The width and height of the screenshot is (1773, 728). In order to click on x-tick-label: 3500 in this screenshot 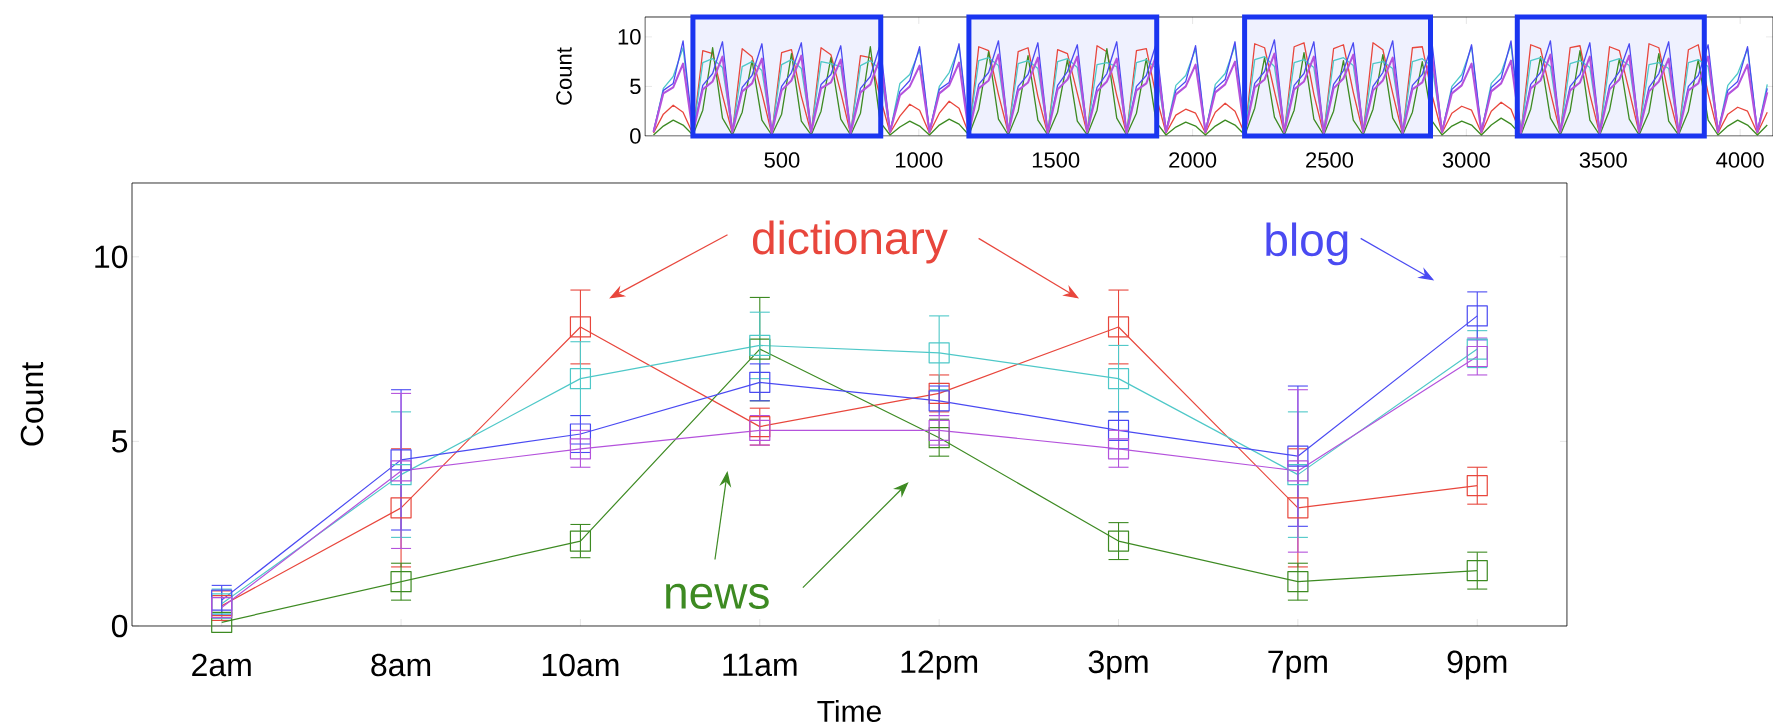, I will do `click(1603, 160)`.